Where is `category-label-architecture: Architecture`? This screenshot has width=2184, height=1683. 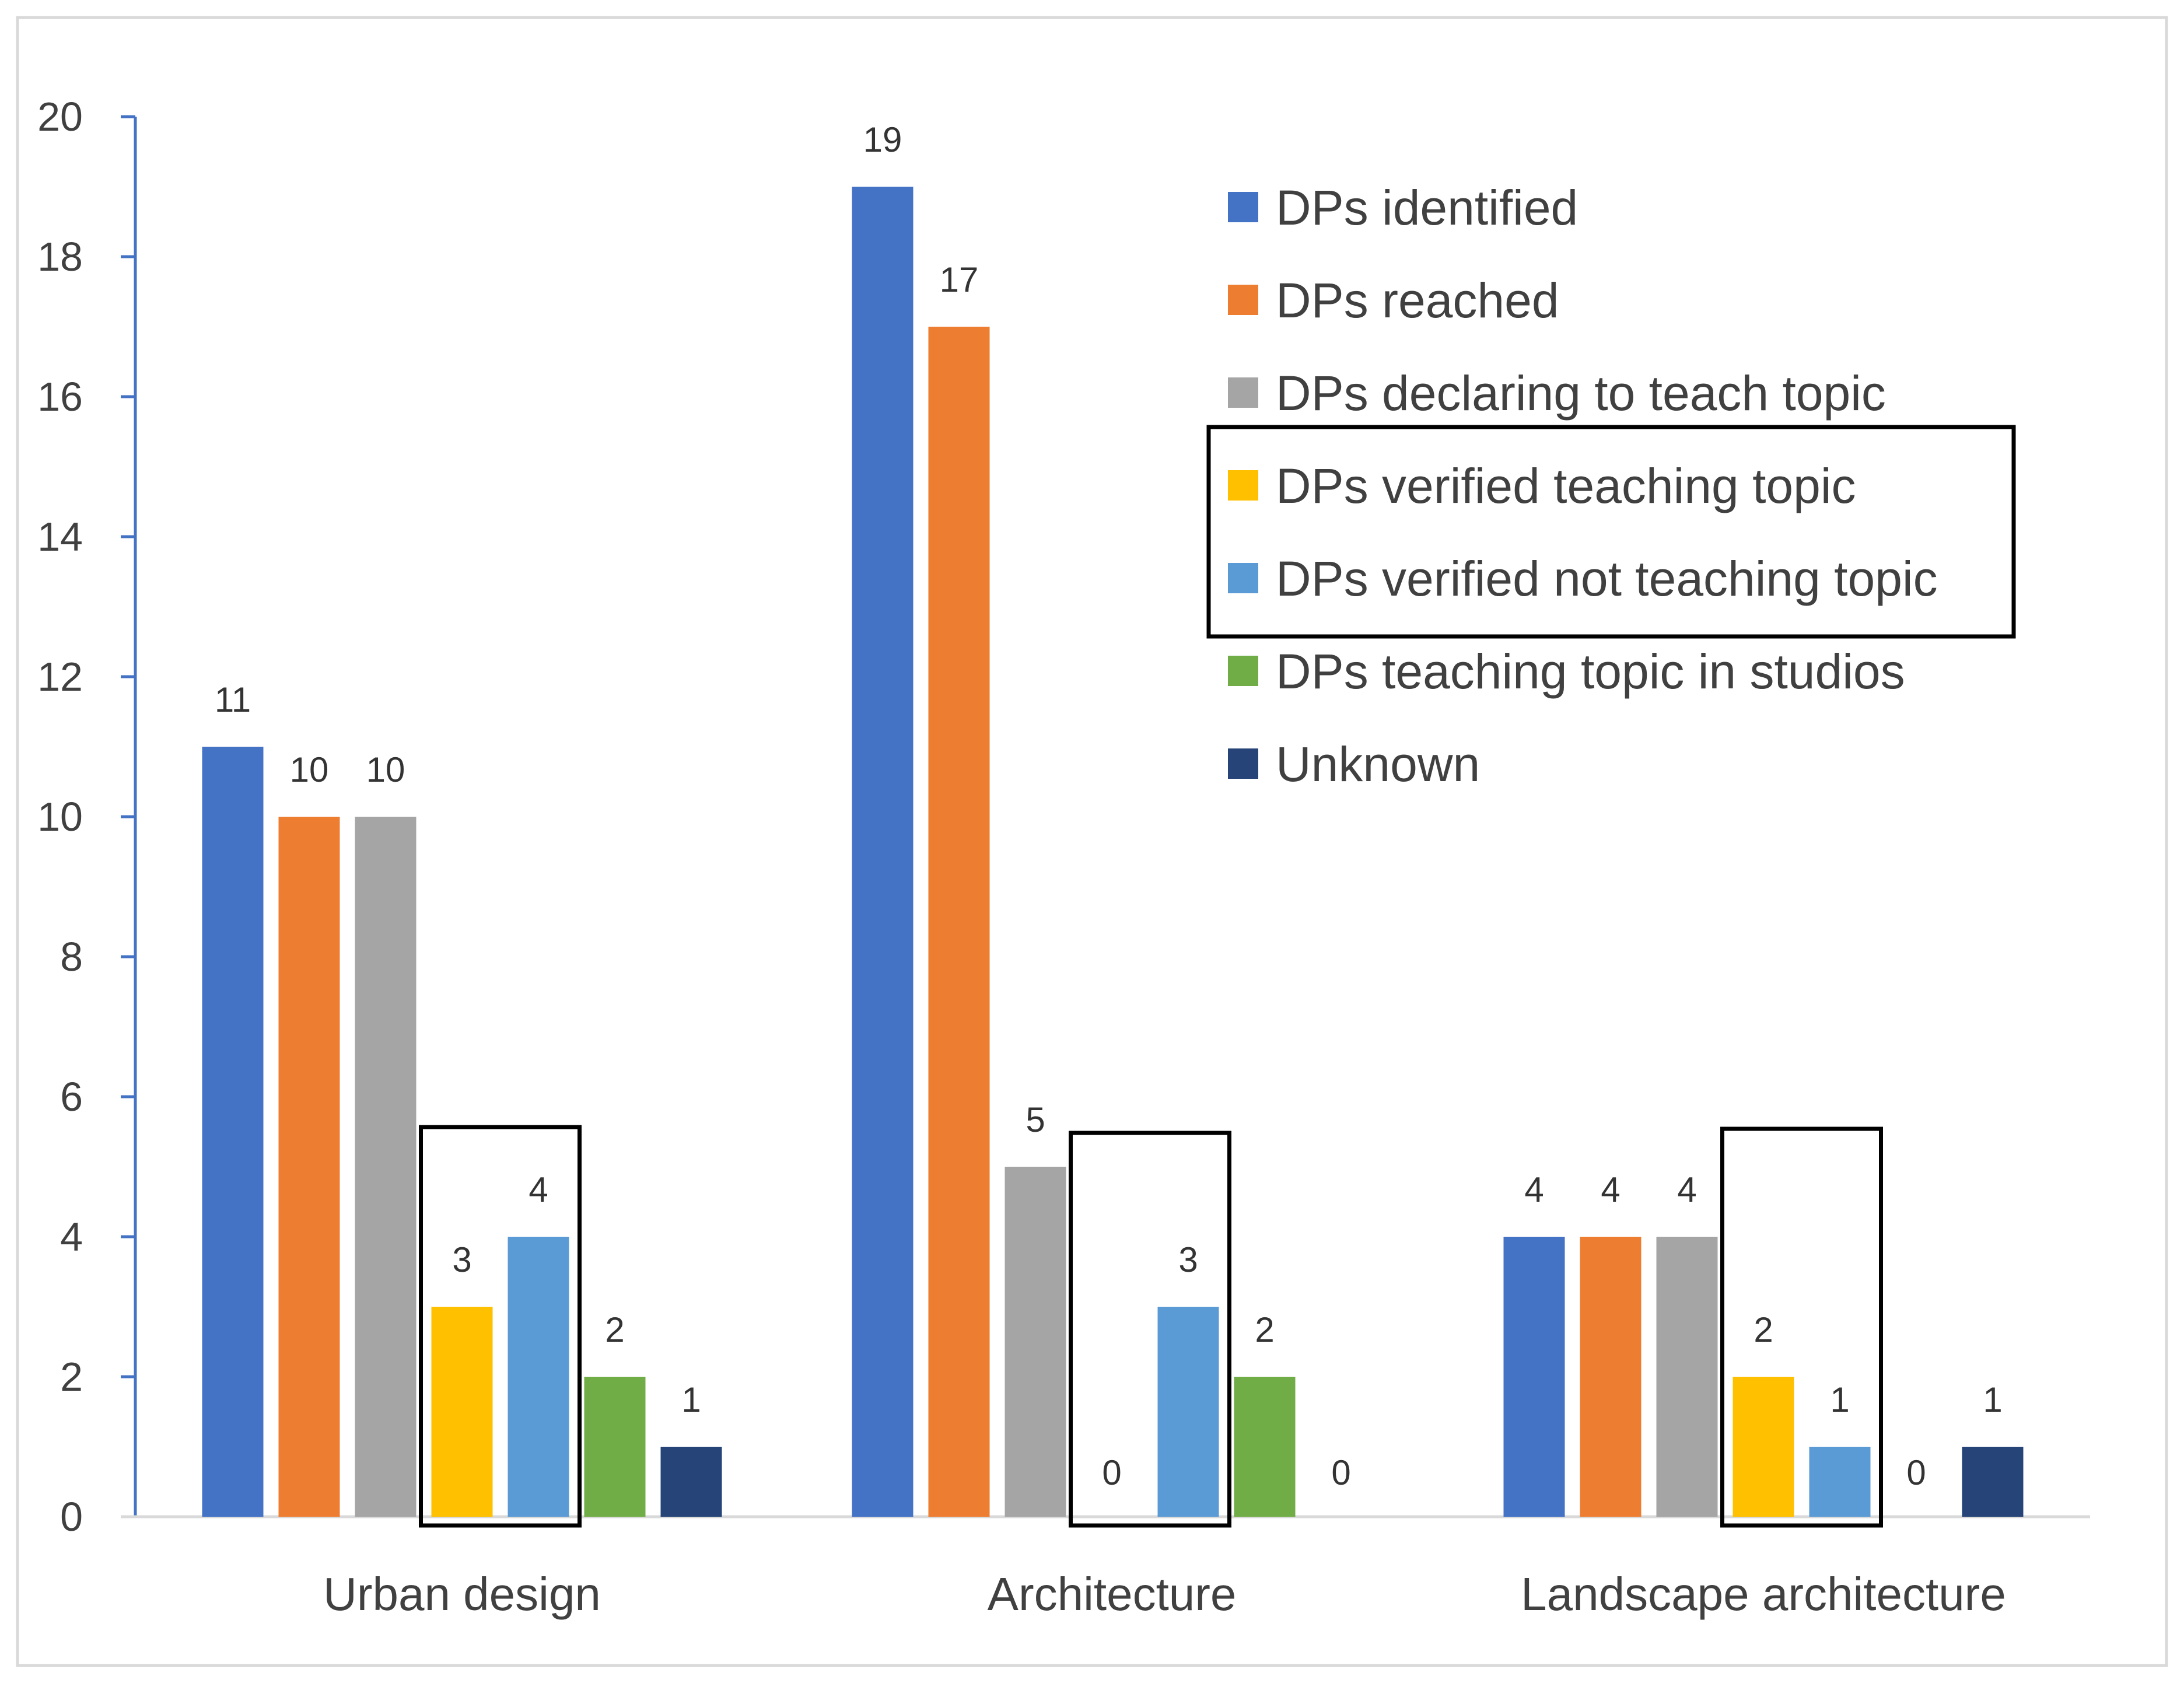
category-label-architecture: Architecture is located at coordinates (1112, 1594).